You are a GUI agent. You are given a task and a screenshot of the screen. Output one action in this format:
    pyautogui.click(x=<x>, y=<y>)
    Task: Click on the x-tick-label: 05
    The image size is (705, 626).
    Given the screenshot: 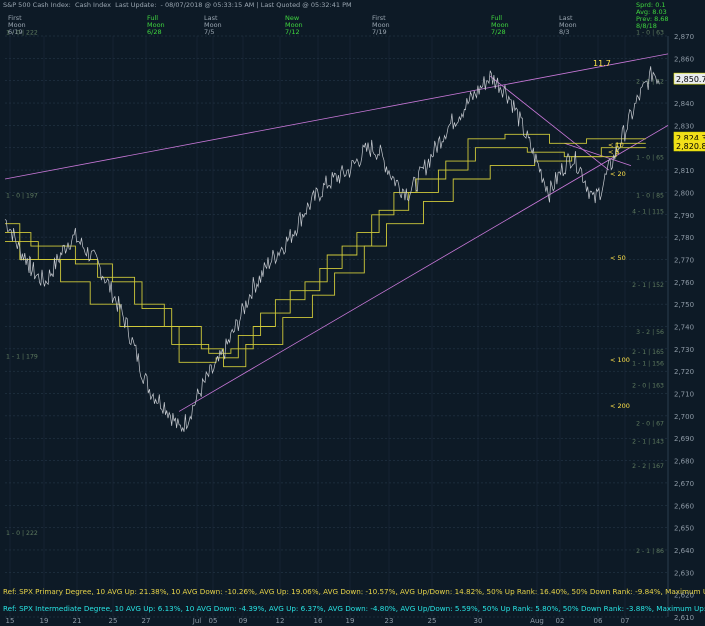 What is the action you would take?
    pyautogui.click(x=213, y=621)
    